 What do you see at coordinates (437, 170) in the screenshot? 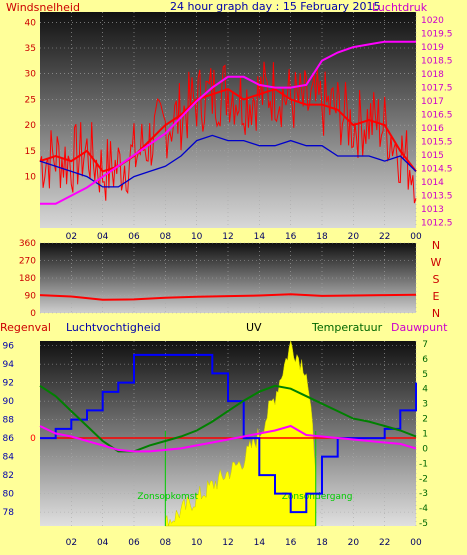
I see `y-tick-label-pressure: 1014.5` at bounding box center [437, 170].